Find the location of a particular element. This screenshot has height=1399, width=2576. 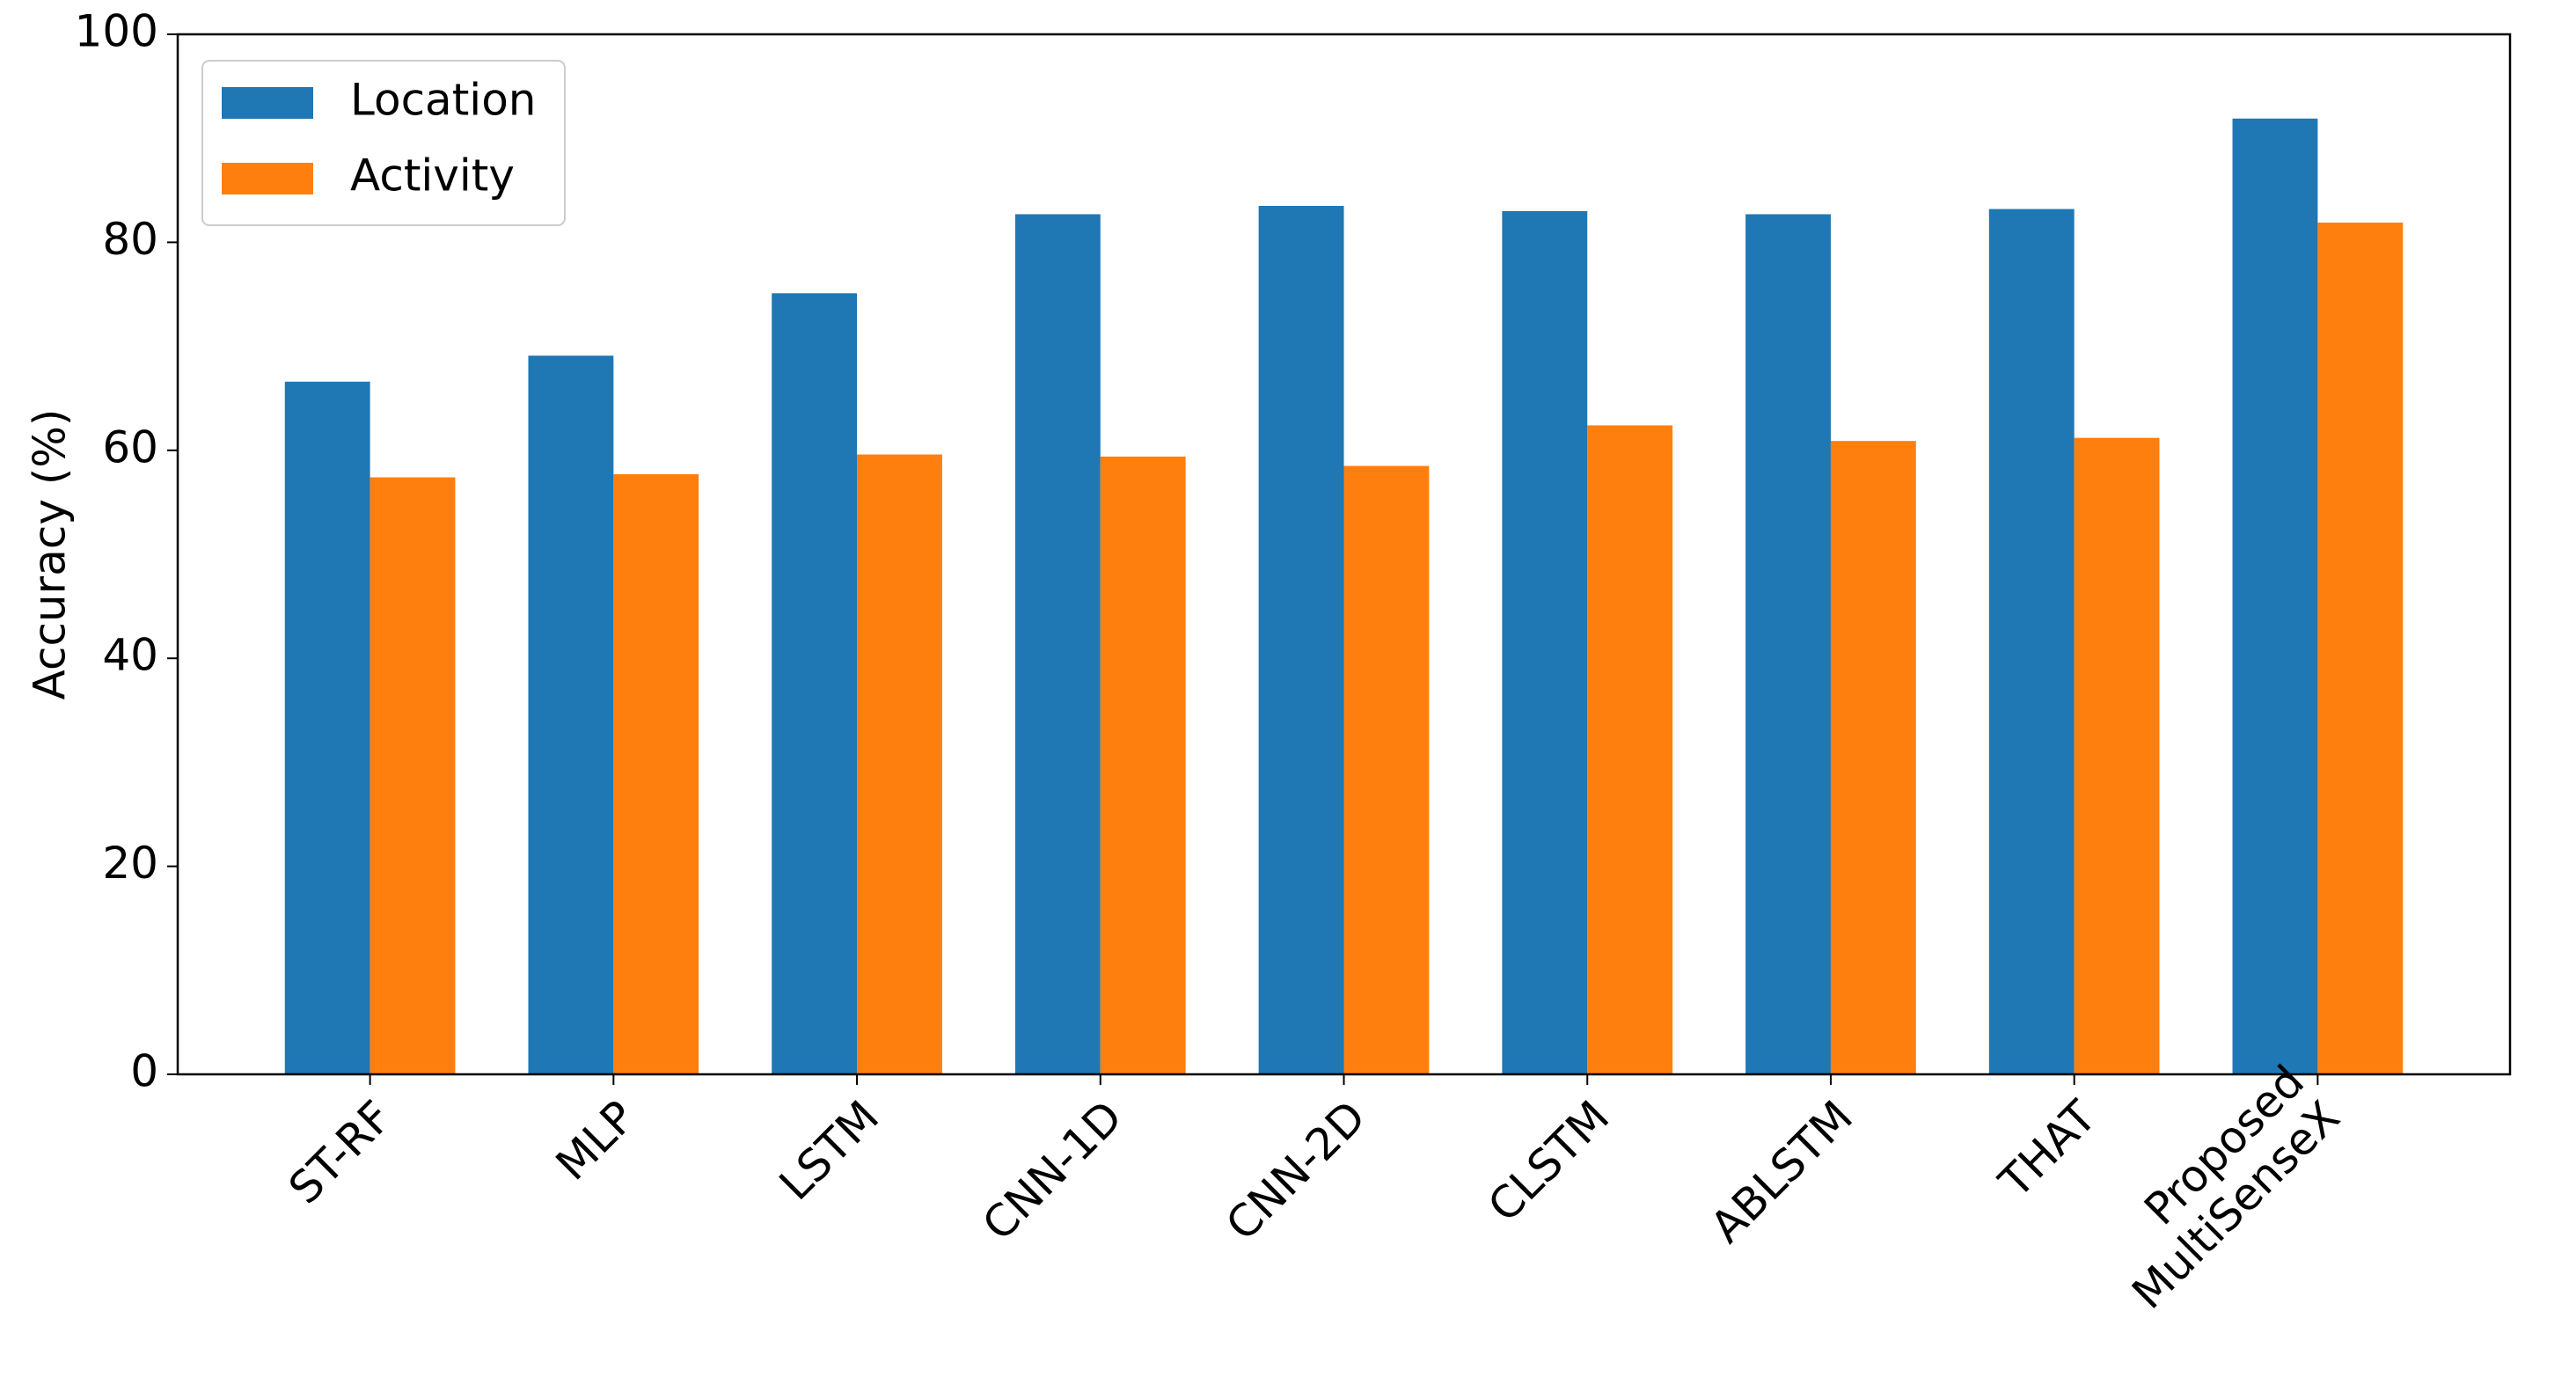

y-tick-label: 100 is located at coordinates (116, 31).